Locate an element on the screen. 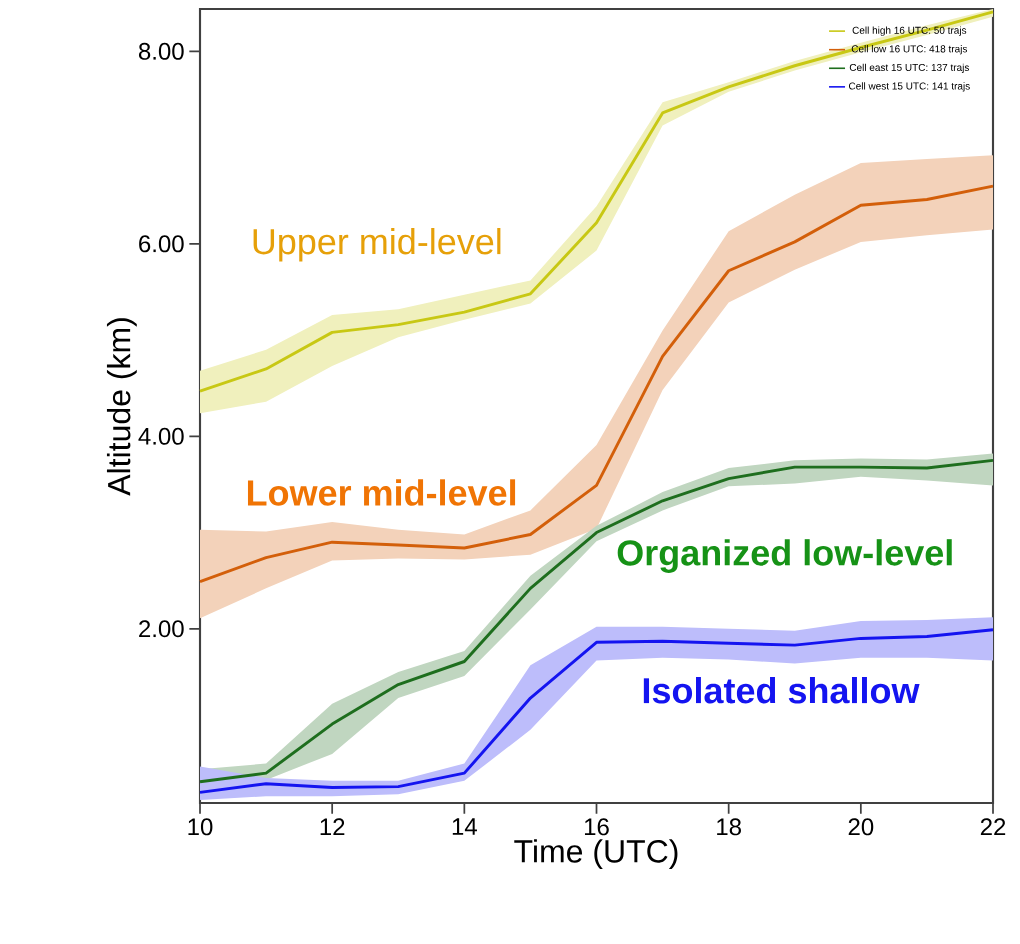 The width and height of the screenshot is (1020, 944). x-tick-label: 10 is located at coordinates (200, 827).